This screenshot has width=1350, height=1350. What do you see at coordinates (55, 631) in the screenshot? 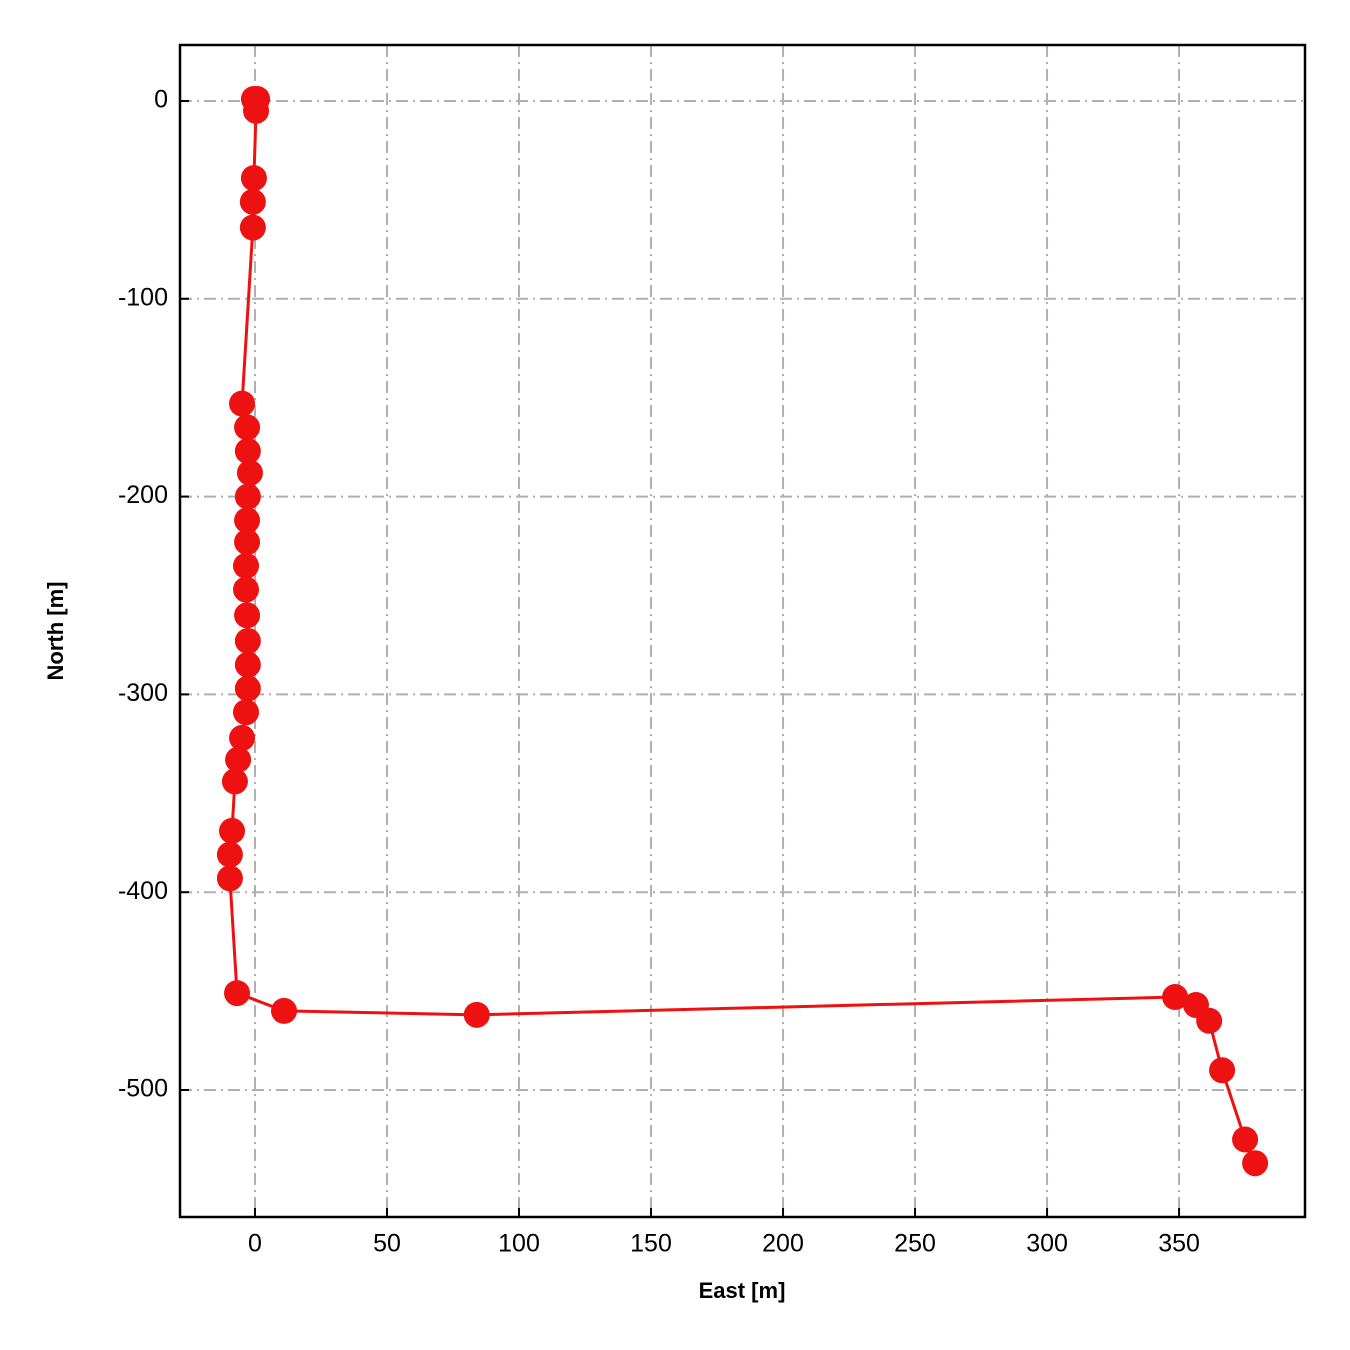
I see `y-axis-label: North [m]` at bounding box center [55, 631].